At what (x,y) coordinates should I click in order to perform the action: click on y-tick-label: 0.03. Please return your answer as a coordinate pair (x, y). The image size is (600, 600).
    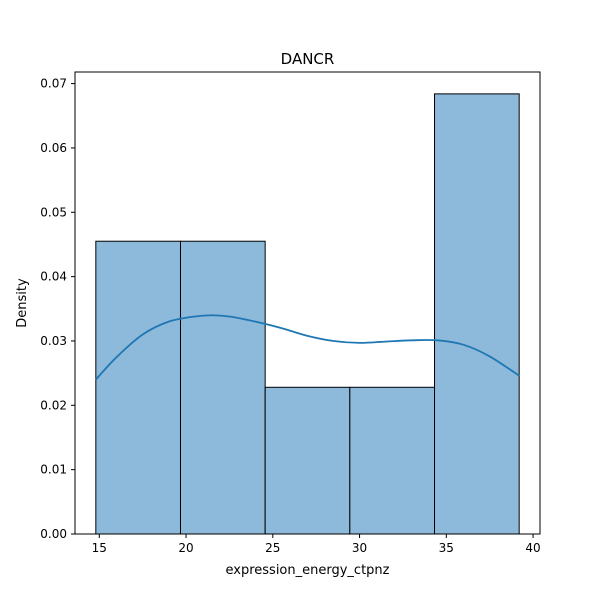
    Looking at the image, I should click on (53, 341).